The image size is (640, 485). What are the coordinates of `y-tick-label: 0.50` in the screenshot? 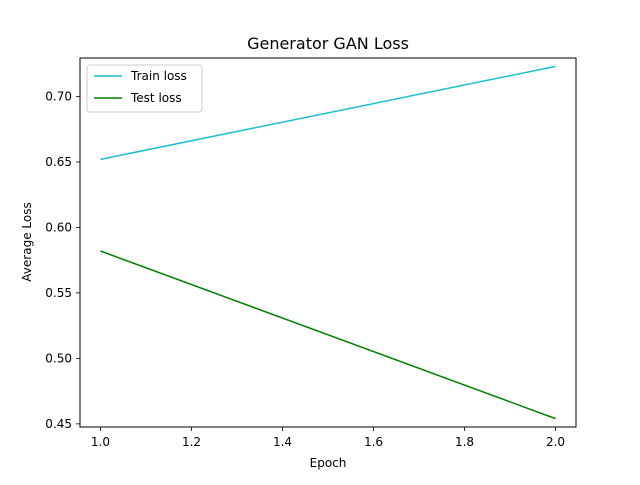 It's located at (58, 358).